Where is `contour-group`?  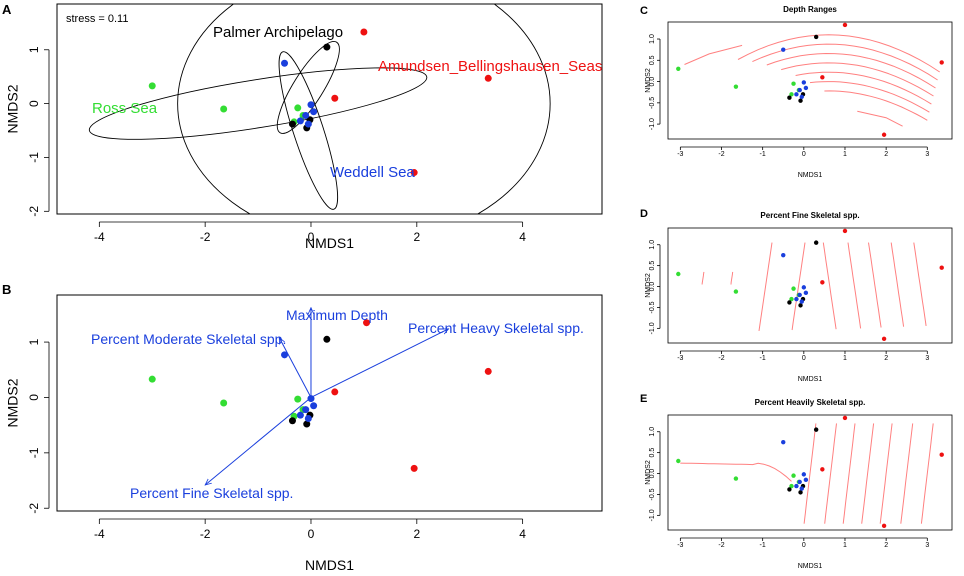
contour-group is located at coordinates (812, 80).